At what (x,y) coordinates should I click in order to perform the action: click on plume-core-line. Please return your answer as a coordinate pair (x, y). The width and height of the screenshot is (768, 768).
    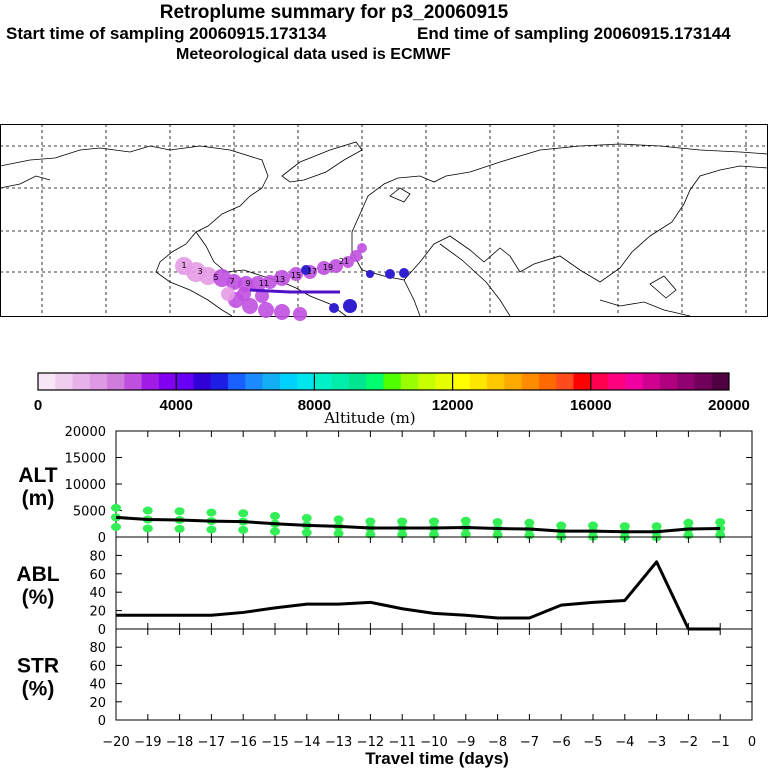
    Looking at the image, I should click on (294, 291).